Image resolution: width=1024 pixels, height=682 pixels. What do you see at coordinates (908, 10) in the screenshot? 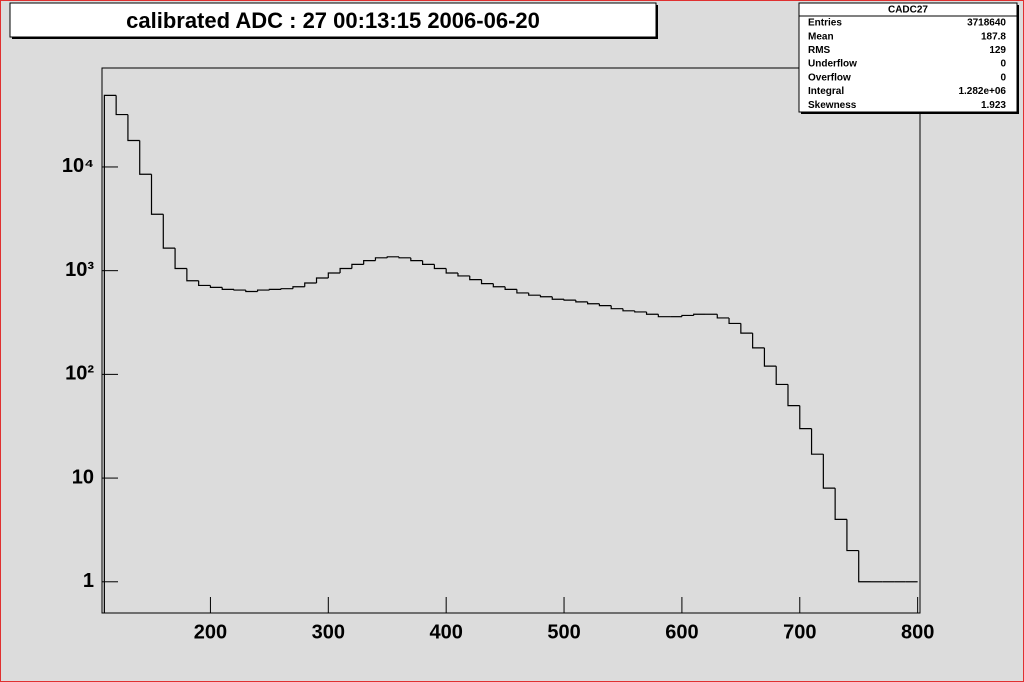
I see `stats-title: CADC27` at bounding box center [908, 10].